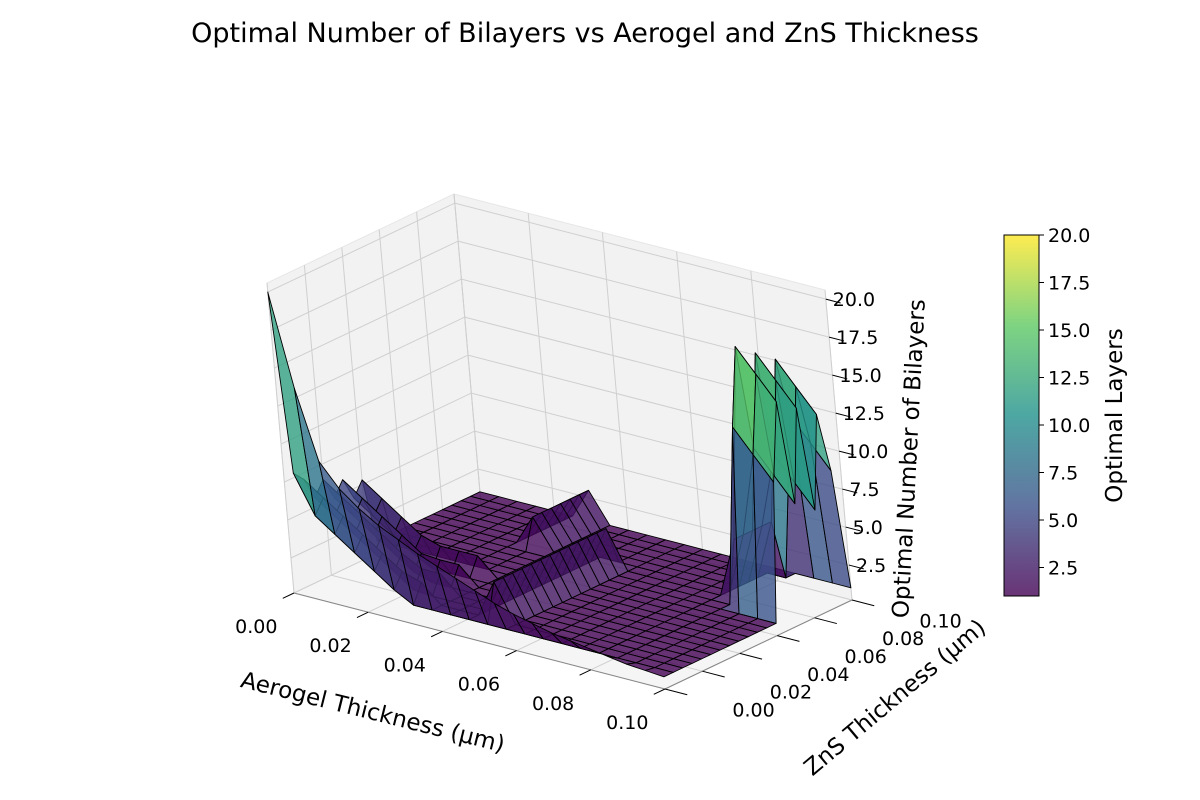 Image resolution: width=1200 pixels, height=800 pixels. I want to click on z-axis-label: Optimal Number of Bilayers, so click(909, 458).